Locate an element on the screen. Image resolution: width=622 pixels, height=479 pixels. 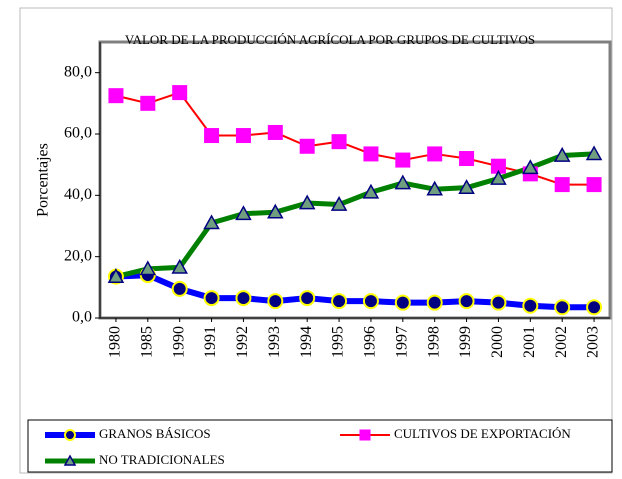
legend-label: CULTIVOS DE EXPORTACIÓN is located at coordinates (482, 433).